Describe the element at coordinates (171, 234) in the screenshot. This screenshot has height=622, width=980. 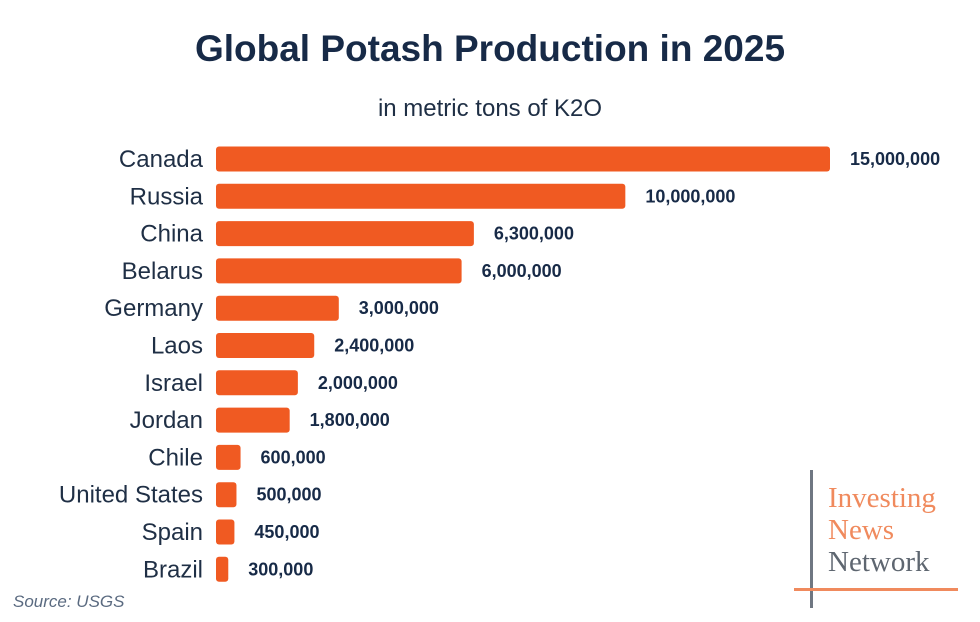
I see `category-label: China` at that location.